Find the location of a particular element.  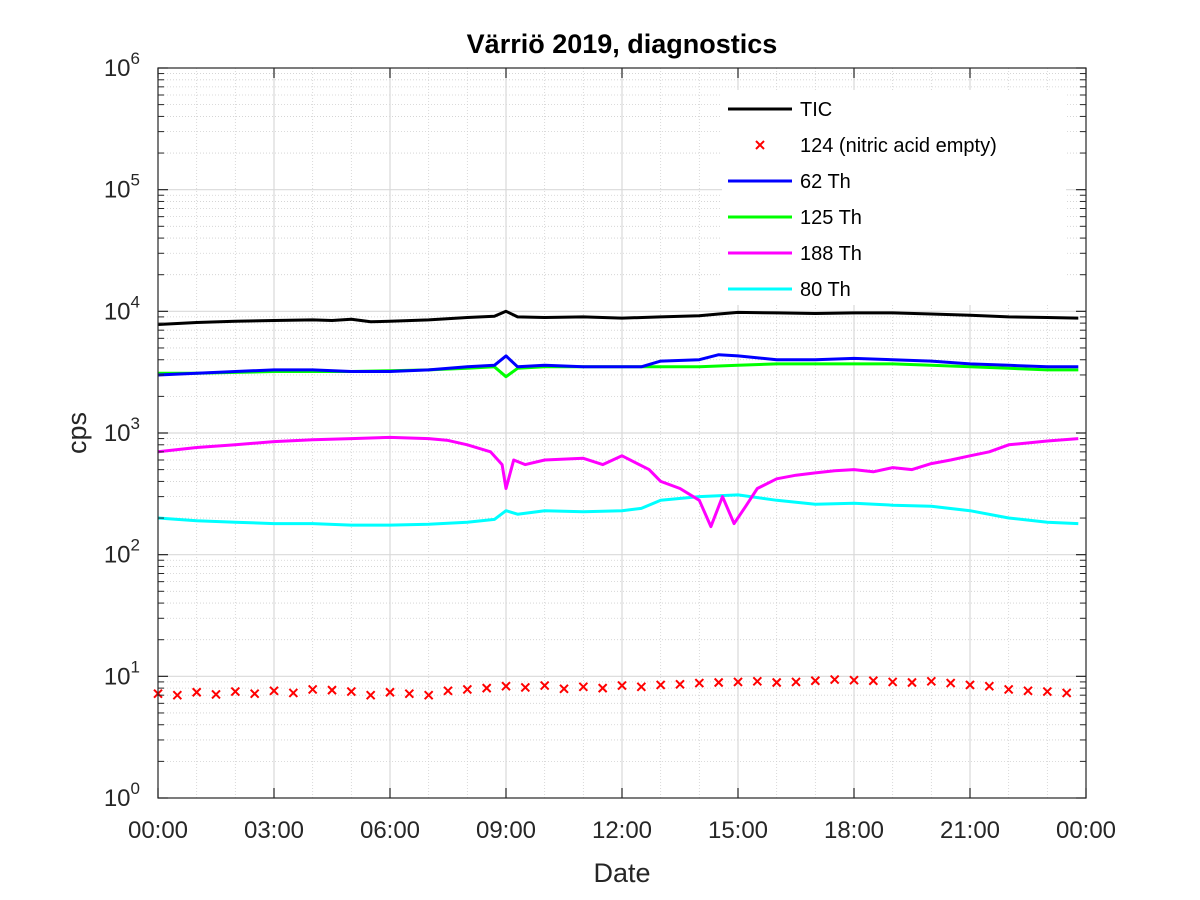

series-line-188-th is located at coordinates (618, 482).